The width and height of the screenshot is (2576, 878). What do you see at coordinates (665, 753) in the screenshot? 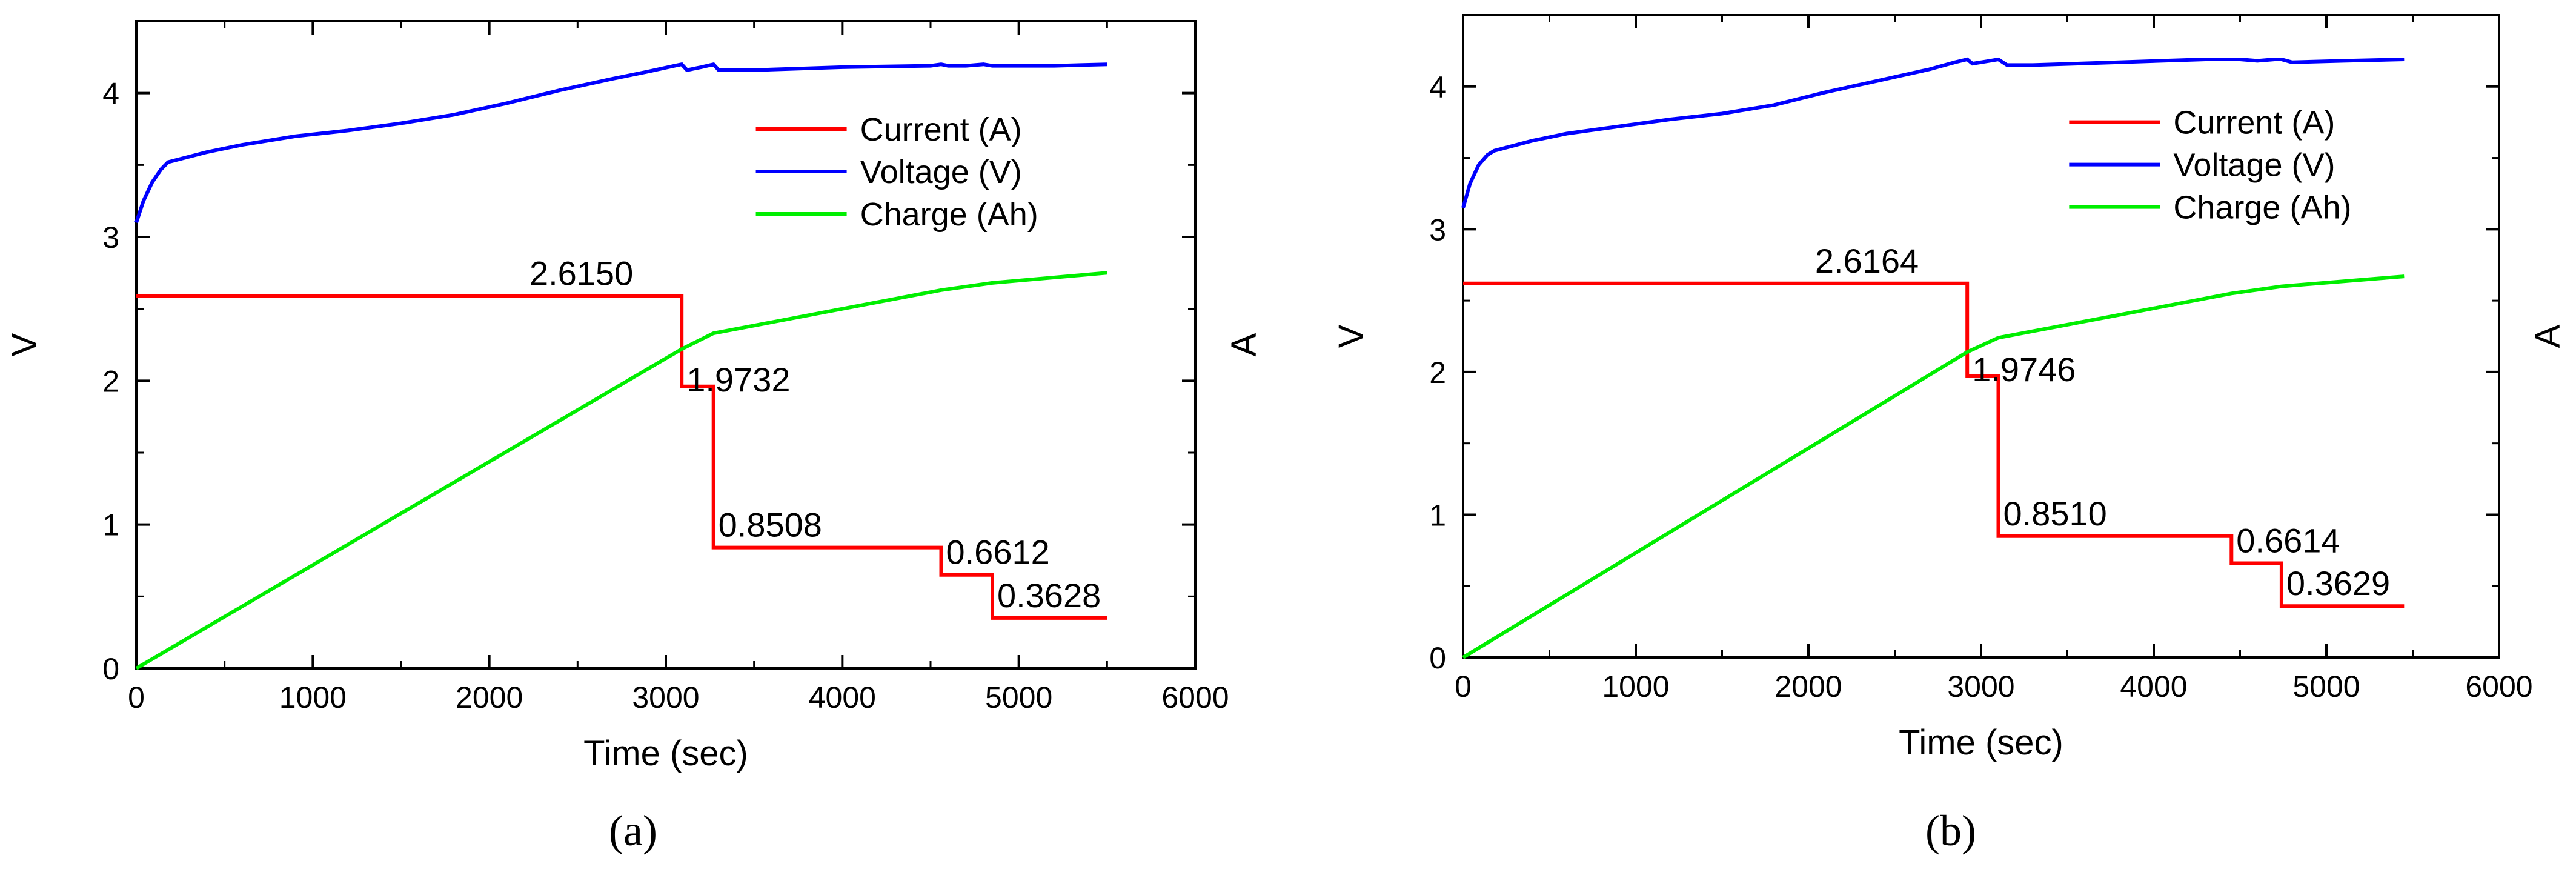
I see `x-axis-label-a: Time (sec)` at bounding box center [665, 753].